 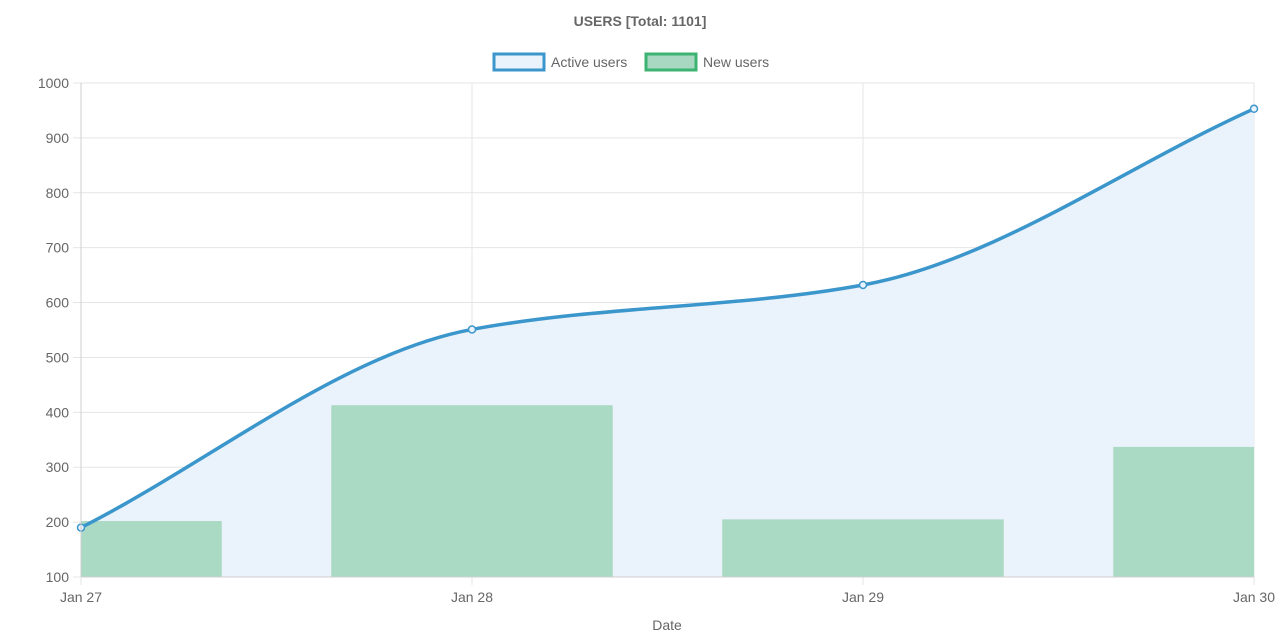 What do you see at coordinates (58, 412) in the screenshot?
I see `y-tick-label: 400` at bounding box center [58, 412].